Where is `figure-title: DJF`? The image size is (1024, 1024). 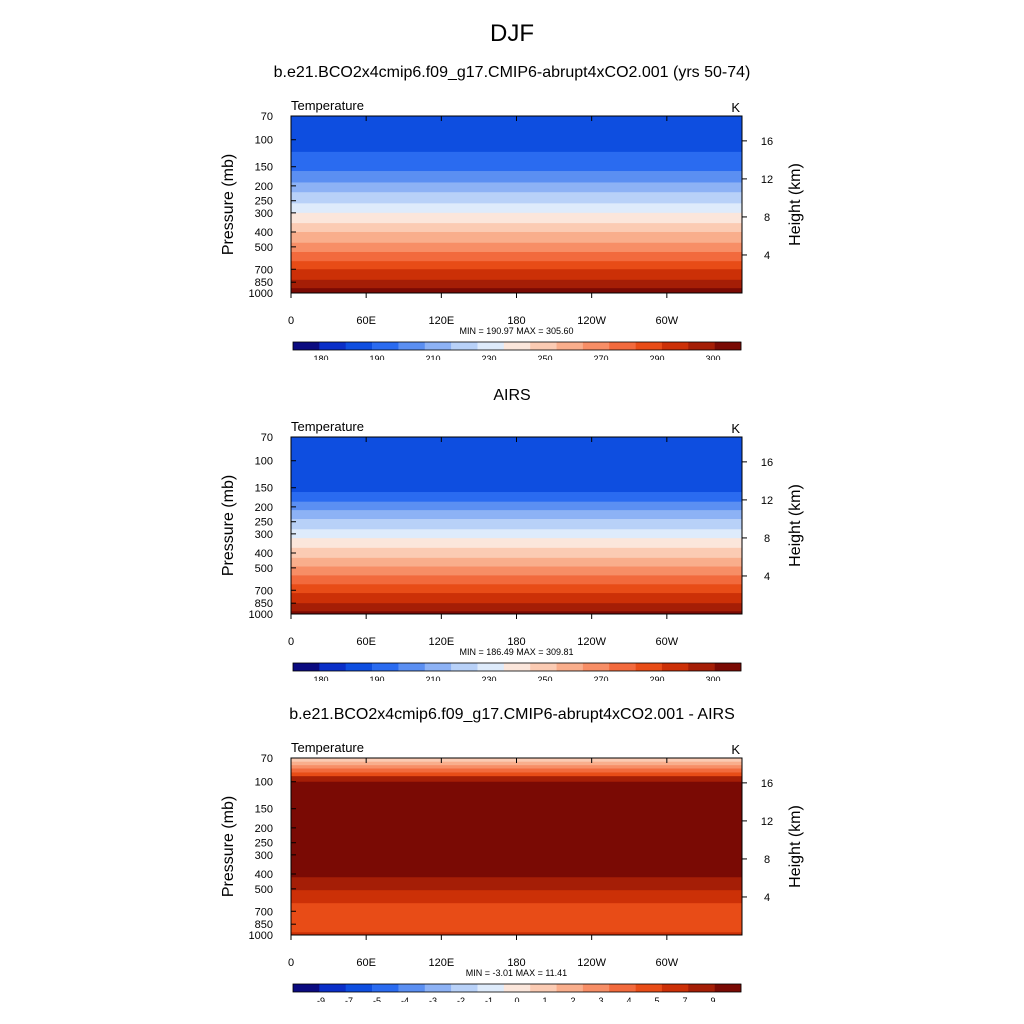 figure-title: DJF is located at coordinates (512, 33).